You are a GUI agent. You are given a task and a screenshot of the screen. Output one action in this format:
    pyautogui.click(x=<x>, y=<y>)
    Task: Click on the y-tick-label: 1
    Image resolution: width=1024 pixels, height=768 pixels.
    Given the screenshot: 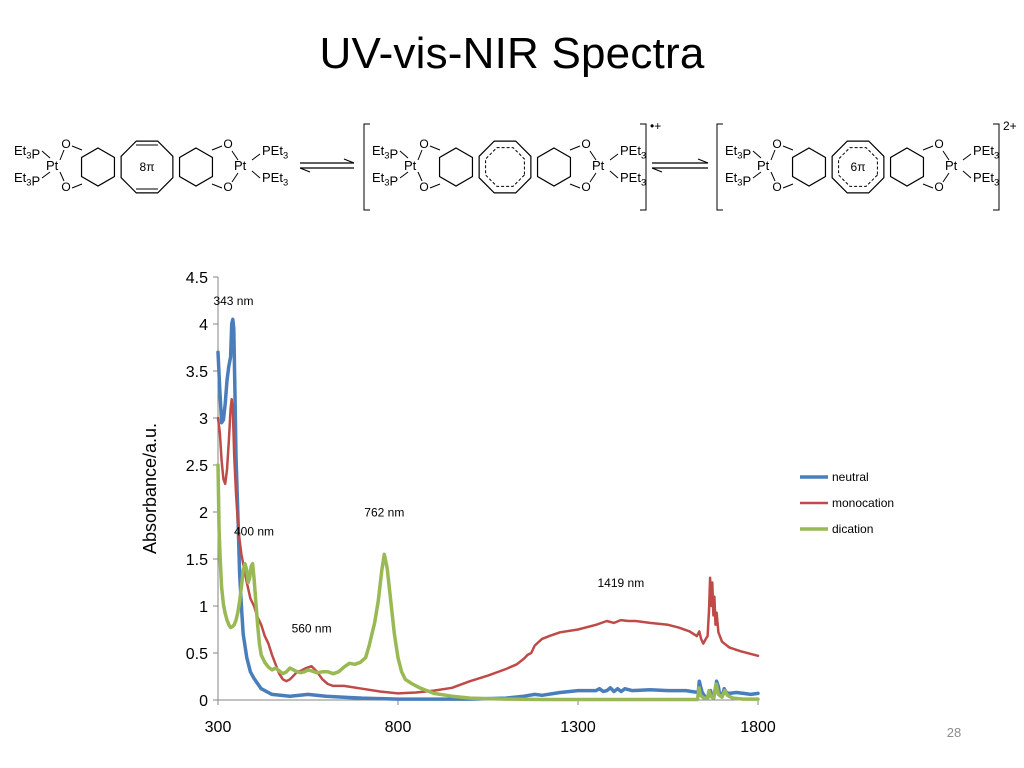 What is the action you would take?
    pyautogui.click(x=203, y=607)
    